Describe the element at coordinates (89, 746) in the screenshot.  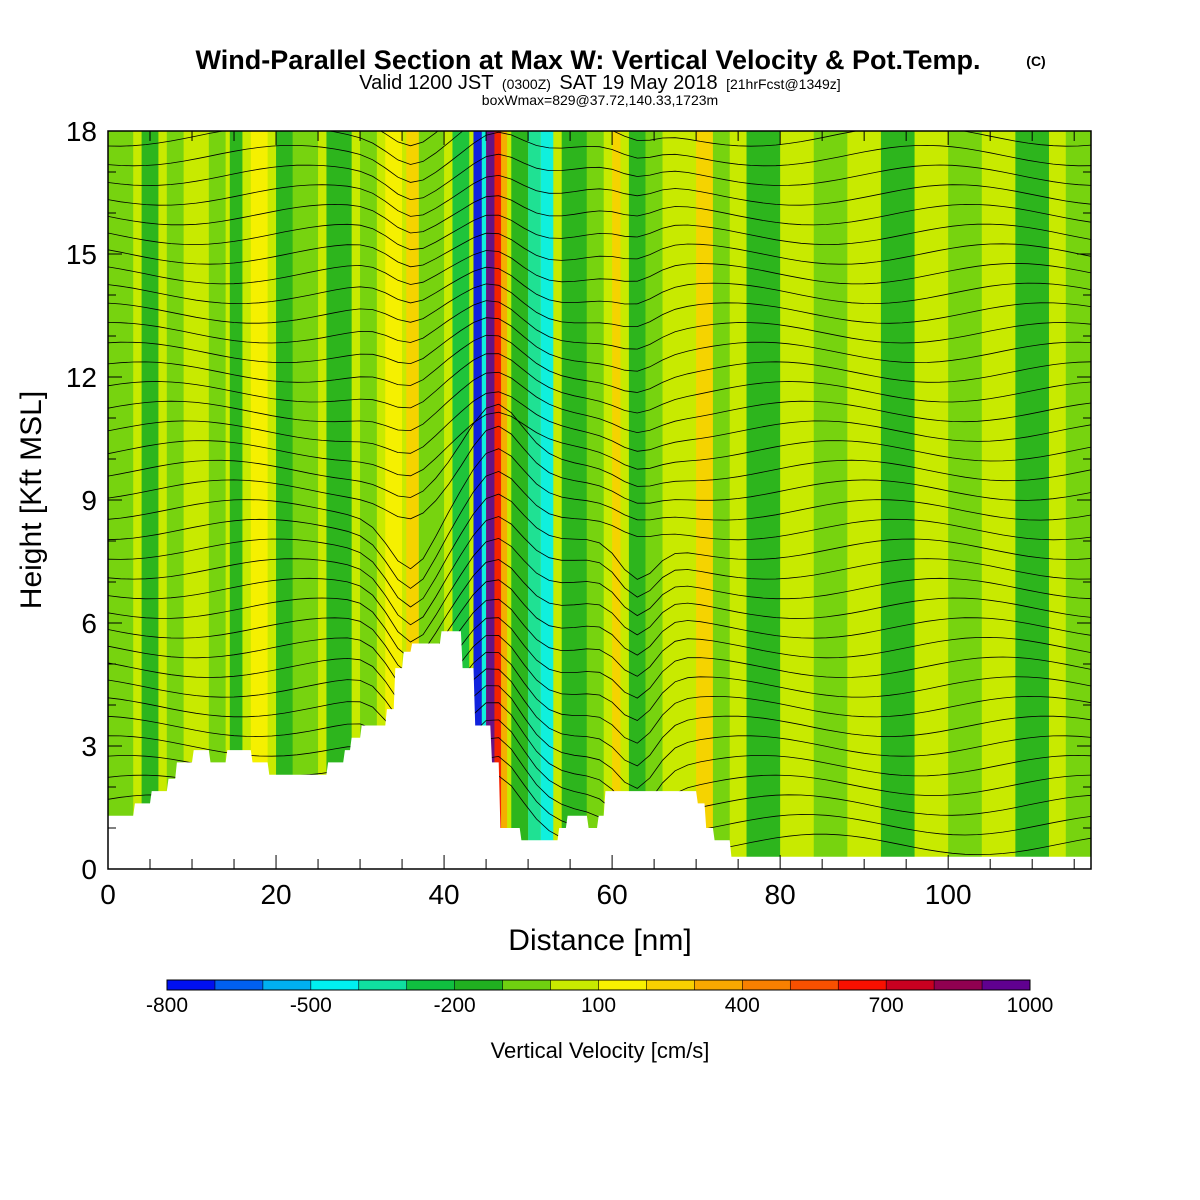
I see `y-tick-label: 3` at that location.